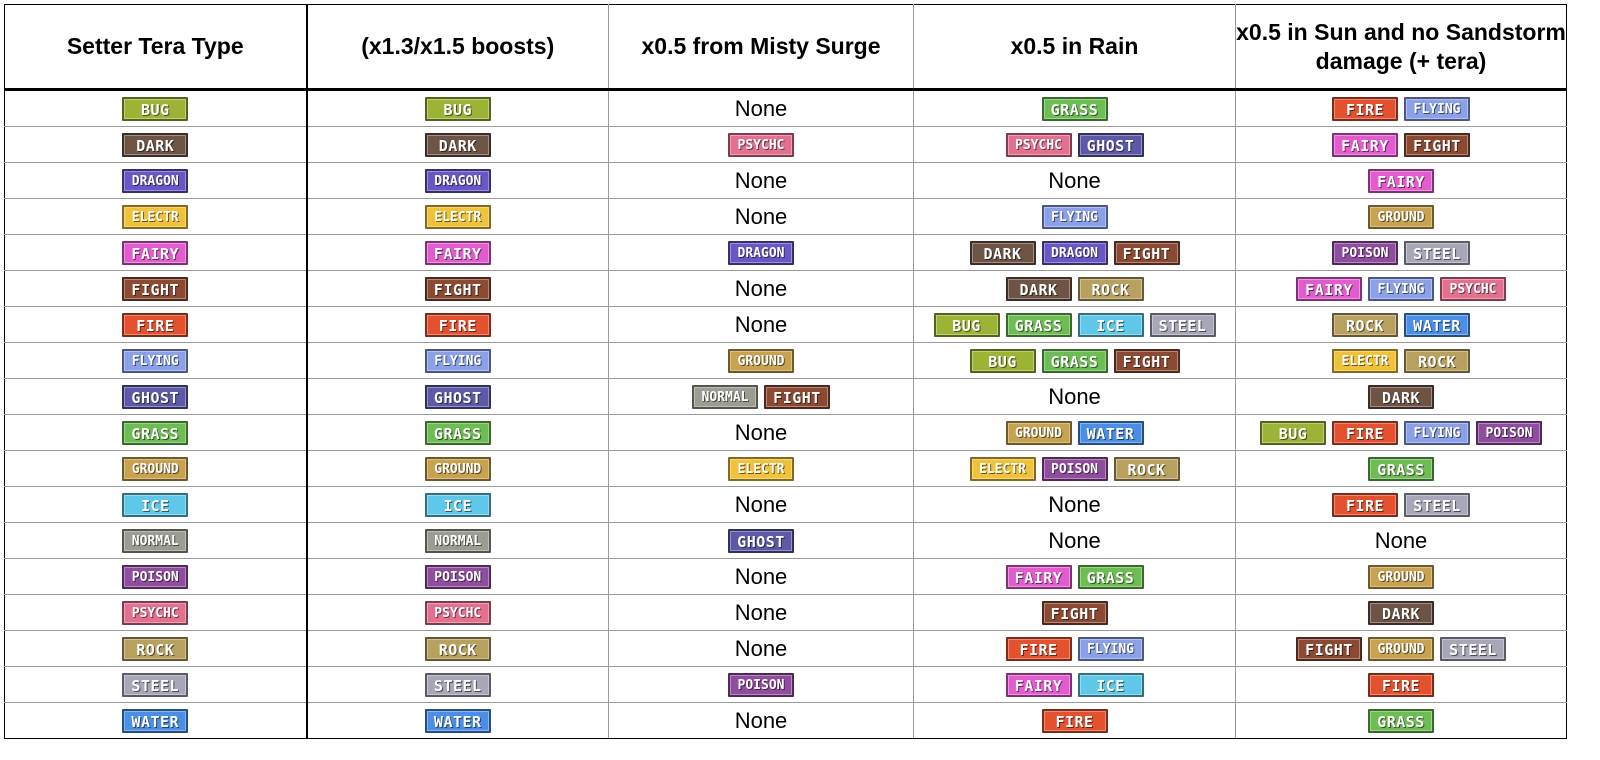  I want to click on setter-cell: ELECTR, so click(155, 216).